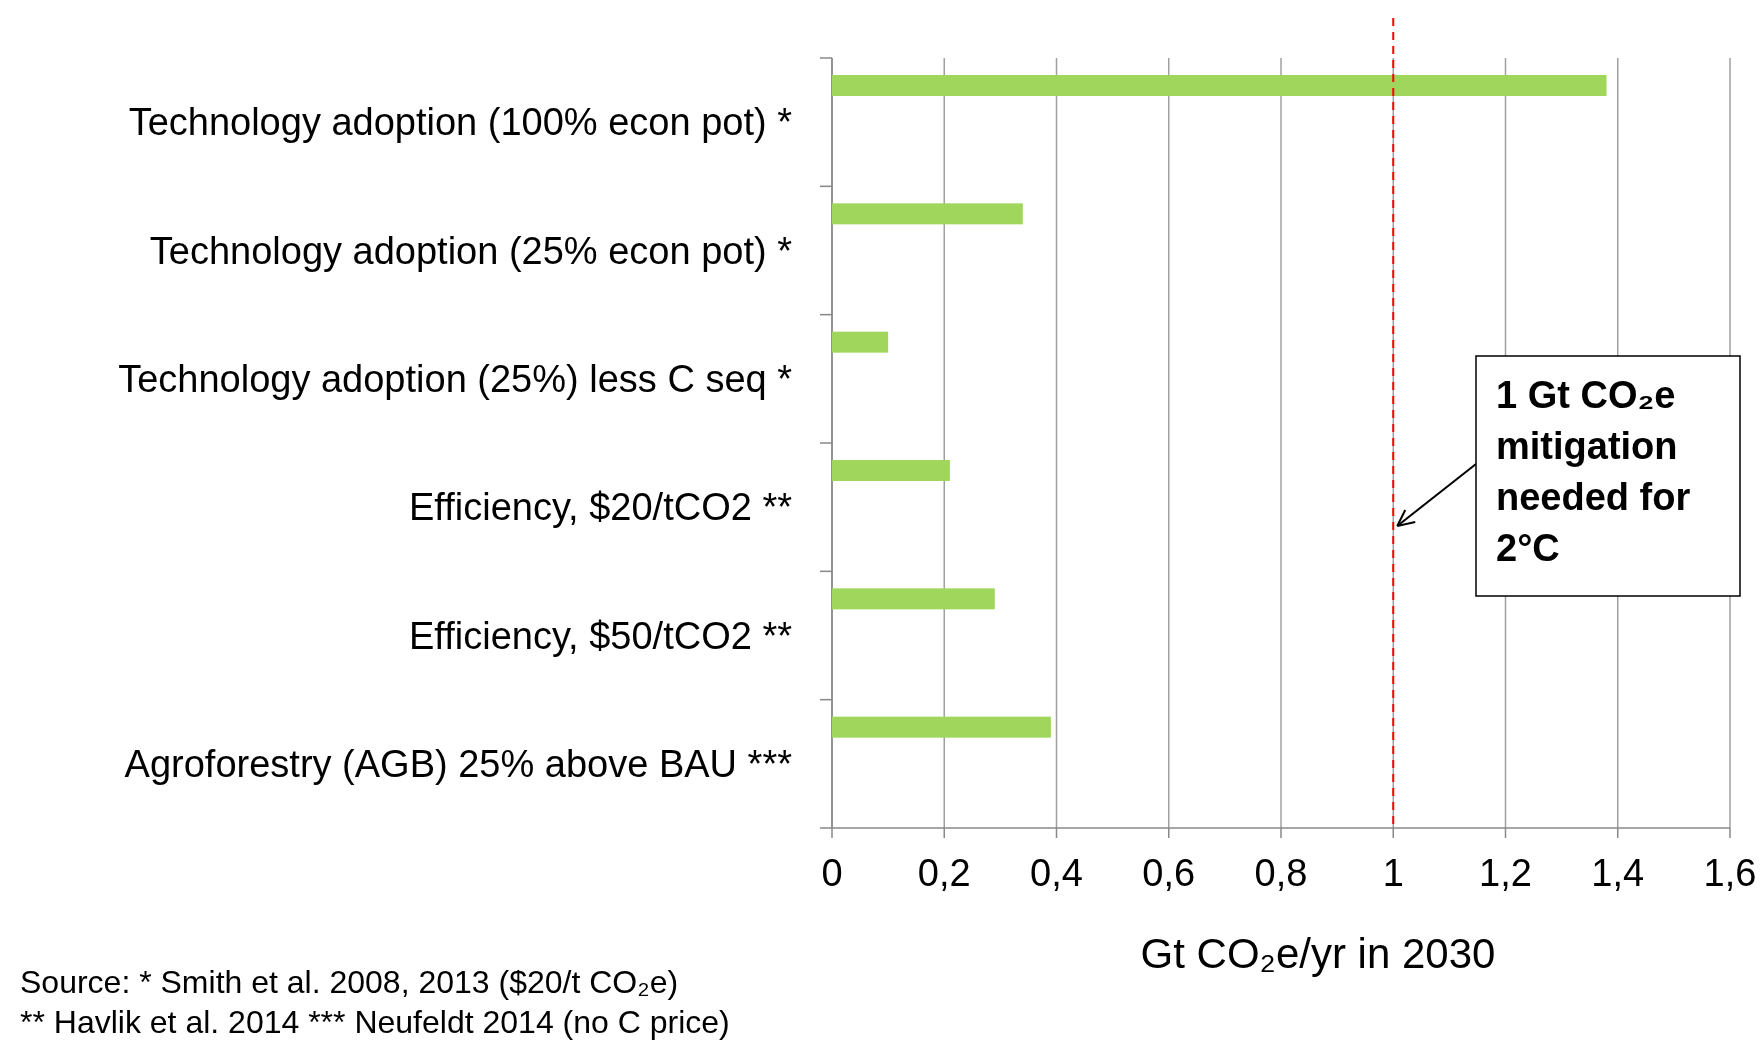  What do you see at coordinates (1618, 873) in the screenshot?
I see `x-tick-label: 1,4` at bounding box center [1618, 873].